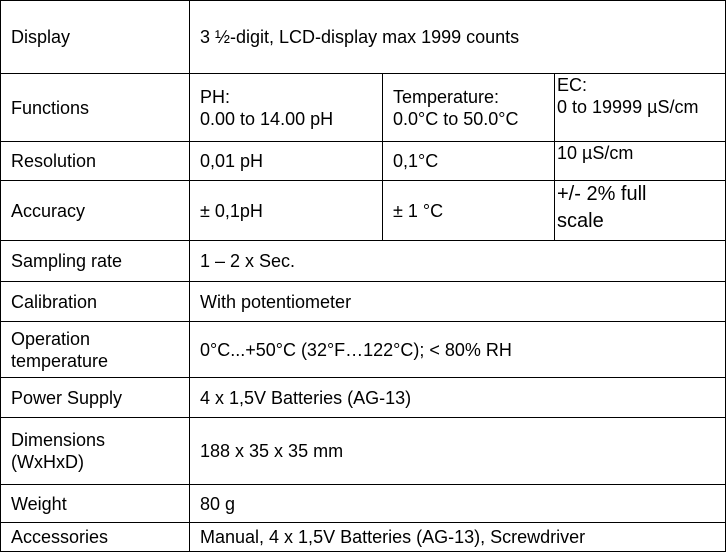 The width and height of the screenshot is (727, 552). Describe the element at coordinates (58, 440) in the screenshot. I see `cell-text: Dimensions` at that location.